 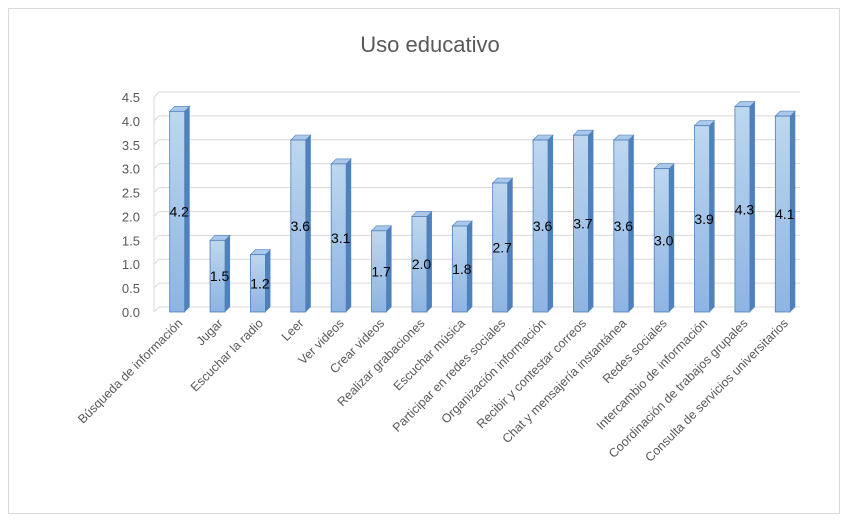 What do you see at coordinates (131, 193) in the screenshot?
I see `y-tick-label: 2.5` at bounding box center [131, 193].